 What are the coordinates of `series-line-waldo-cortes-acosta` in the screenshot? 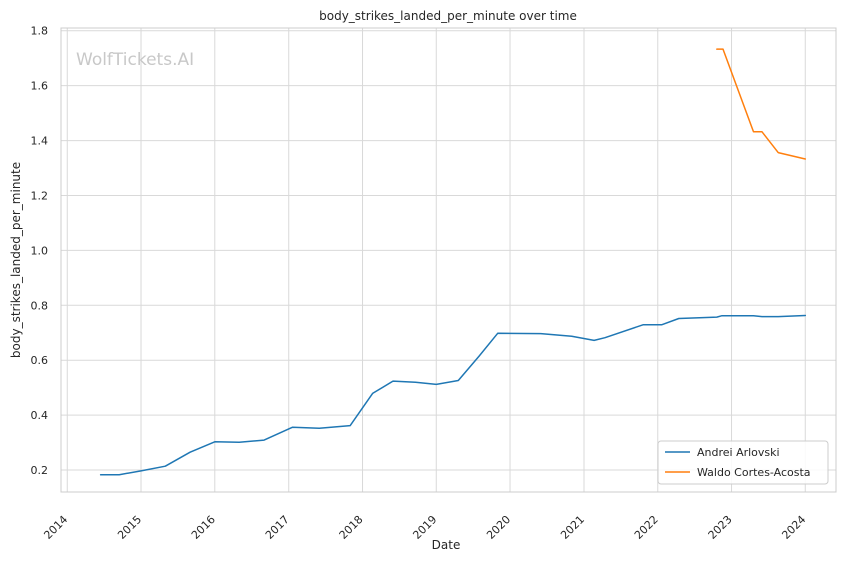 It's located at (761, 104).